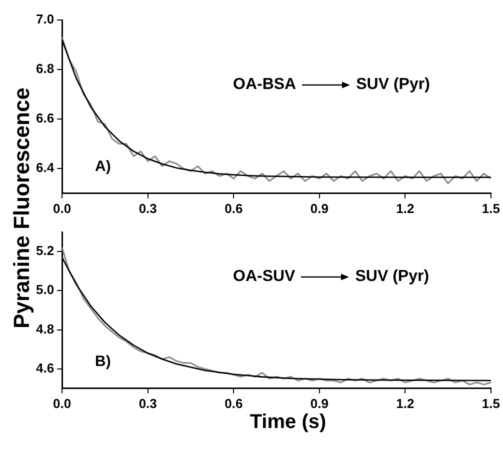  What do you see at coordinates (45, 68) in the screenshot?
I see `y-tick-label: 6.8` at bounding box center [45, 68].